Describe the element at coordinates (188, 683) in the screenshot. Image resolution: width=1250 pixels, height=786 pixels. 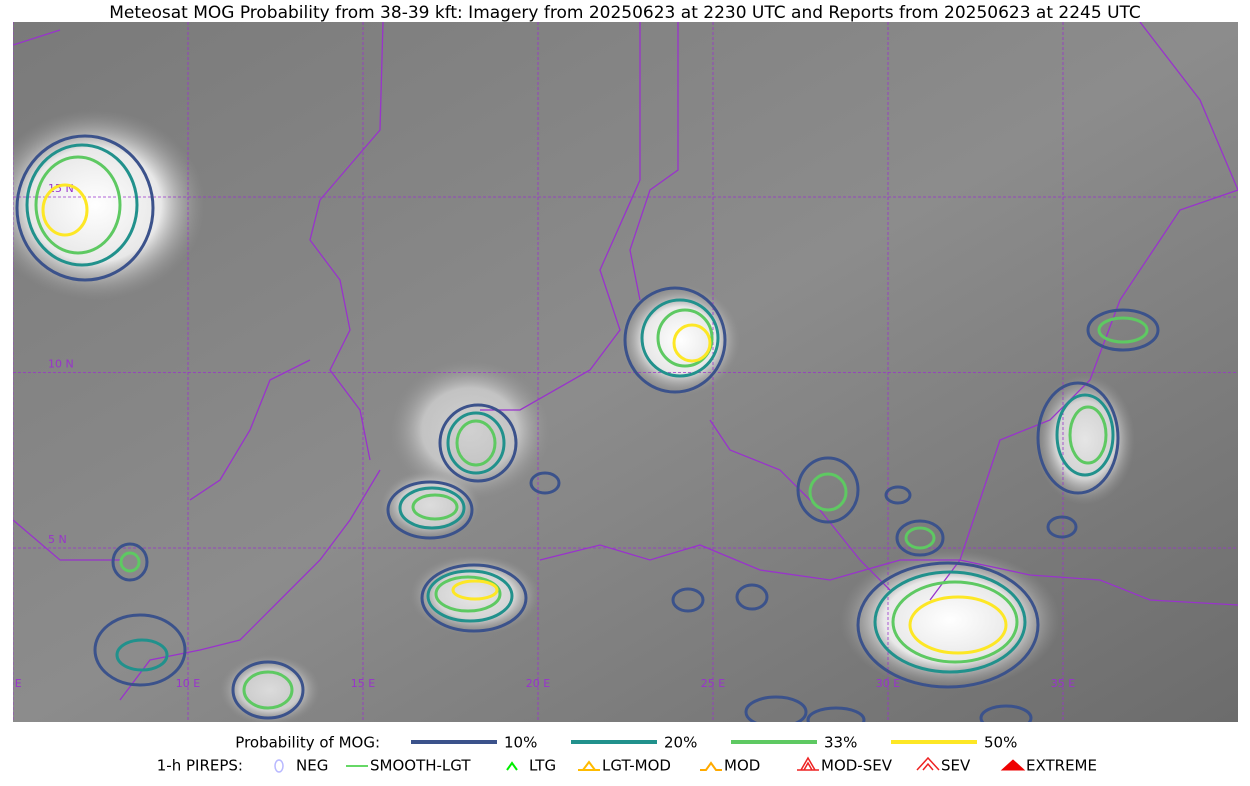
I see `lon-label: 10 E` at that location.